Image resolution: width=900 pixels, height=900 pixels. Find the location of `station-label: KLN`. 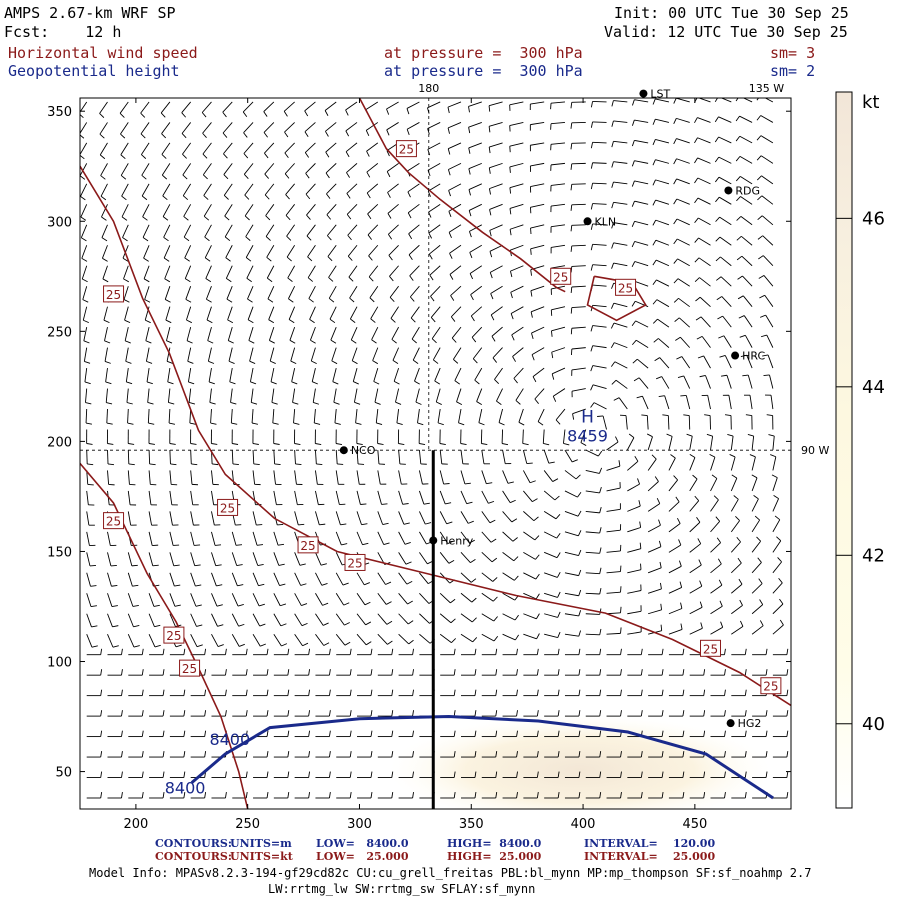

station-label: KLN is located at coordinates (606, 221).